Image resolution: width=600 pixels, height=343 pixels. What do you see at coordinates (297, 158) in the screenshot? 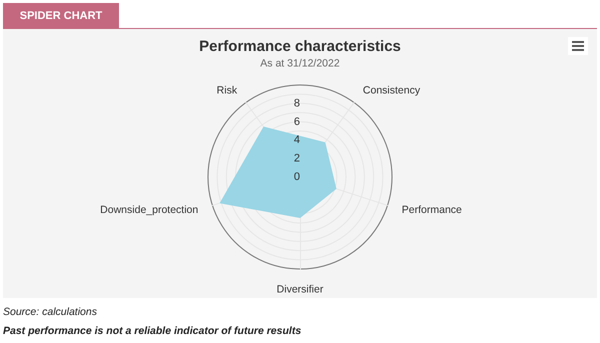
I see `y-tick-label: 2` at bounding box center [297, 158].